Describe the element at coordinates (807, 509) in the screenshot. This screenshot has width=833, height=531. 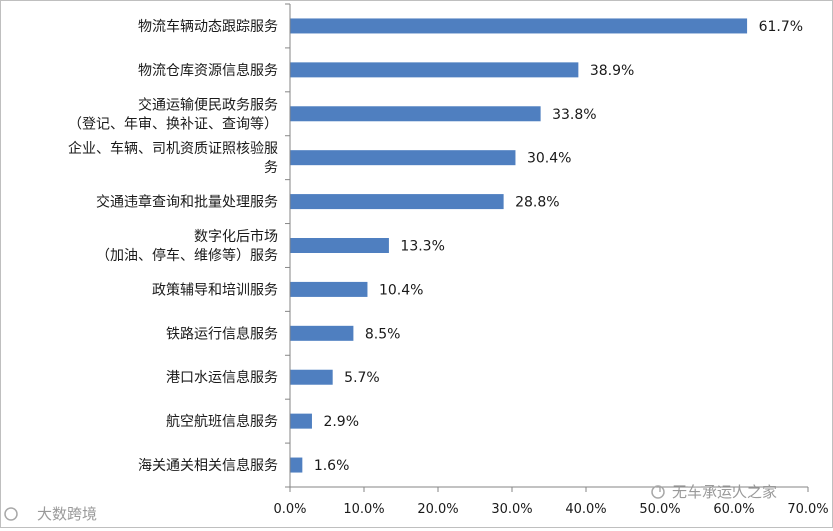
I see `x-tick-label: 70.0%` at that location.